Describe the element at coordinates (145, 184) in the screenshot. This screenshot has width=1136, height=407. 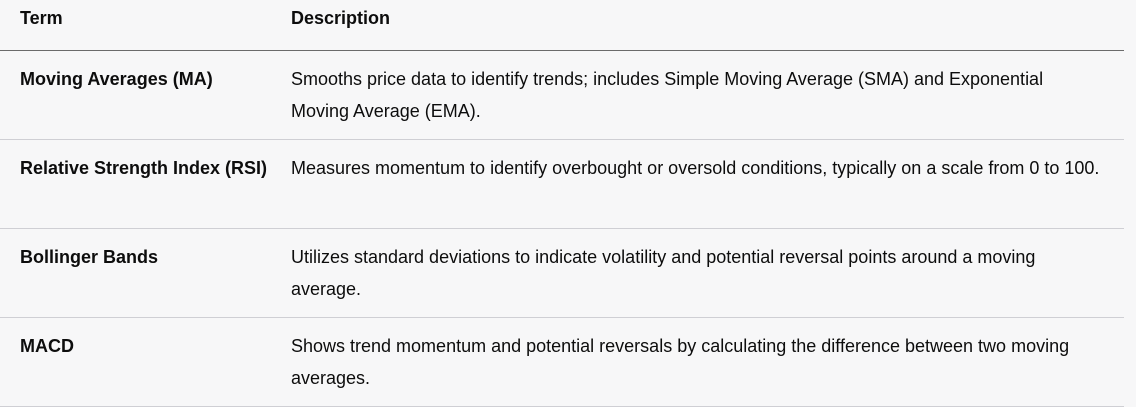
I see `term-cell: Relative Strength Index (RSI)` at that location.